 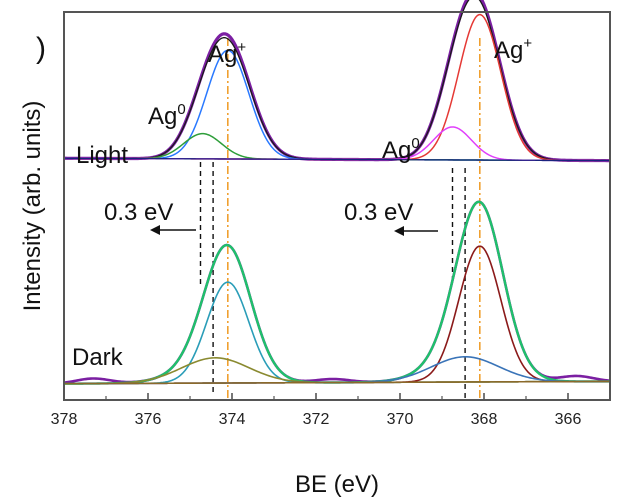 What do you see at coordinates (508, 50) in the screenshot?
I see `ag-plus-label-right-text: Ag` at bounding box center [508, 50].